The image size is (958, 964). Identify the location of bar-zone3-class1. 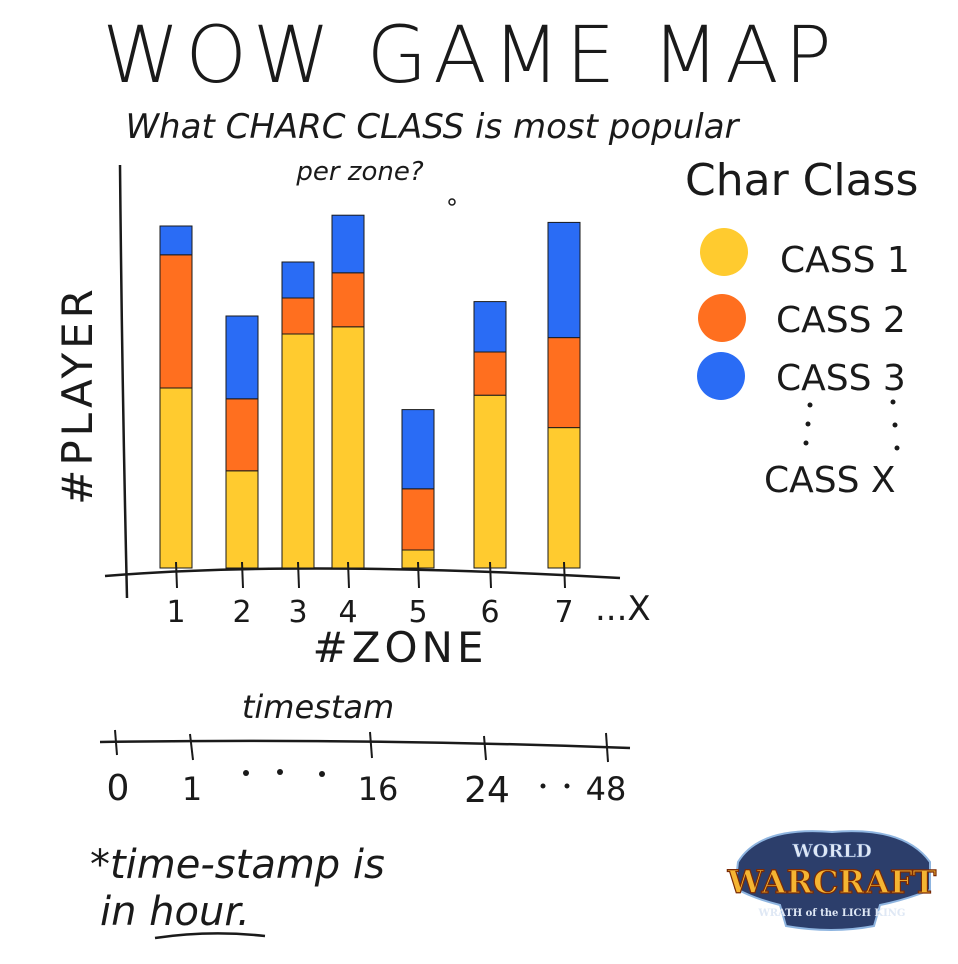
(298, 451).